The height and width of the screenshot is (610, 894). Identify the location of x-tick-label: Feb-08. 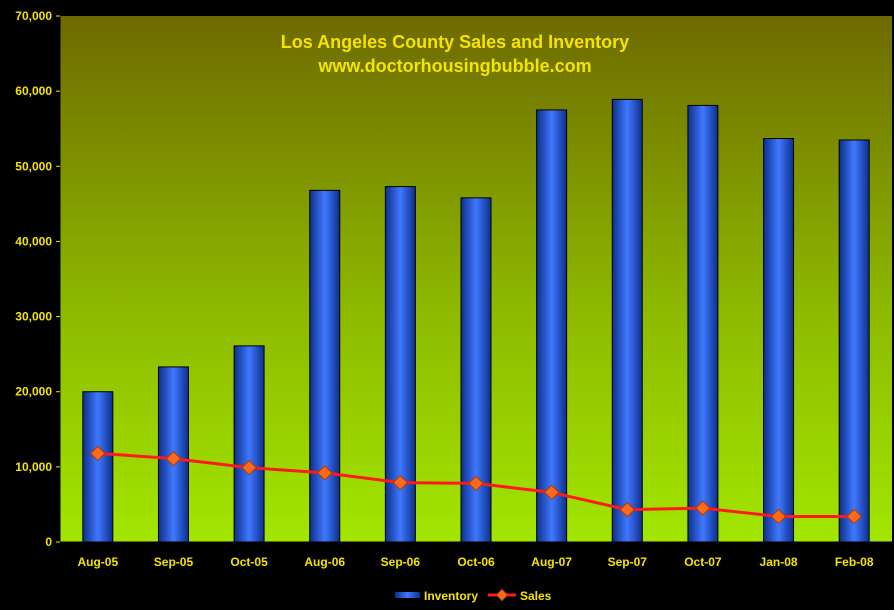
(854, 562).